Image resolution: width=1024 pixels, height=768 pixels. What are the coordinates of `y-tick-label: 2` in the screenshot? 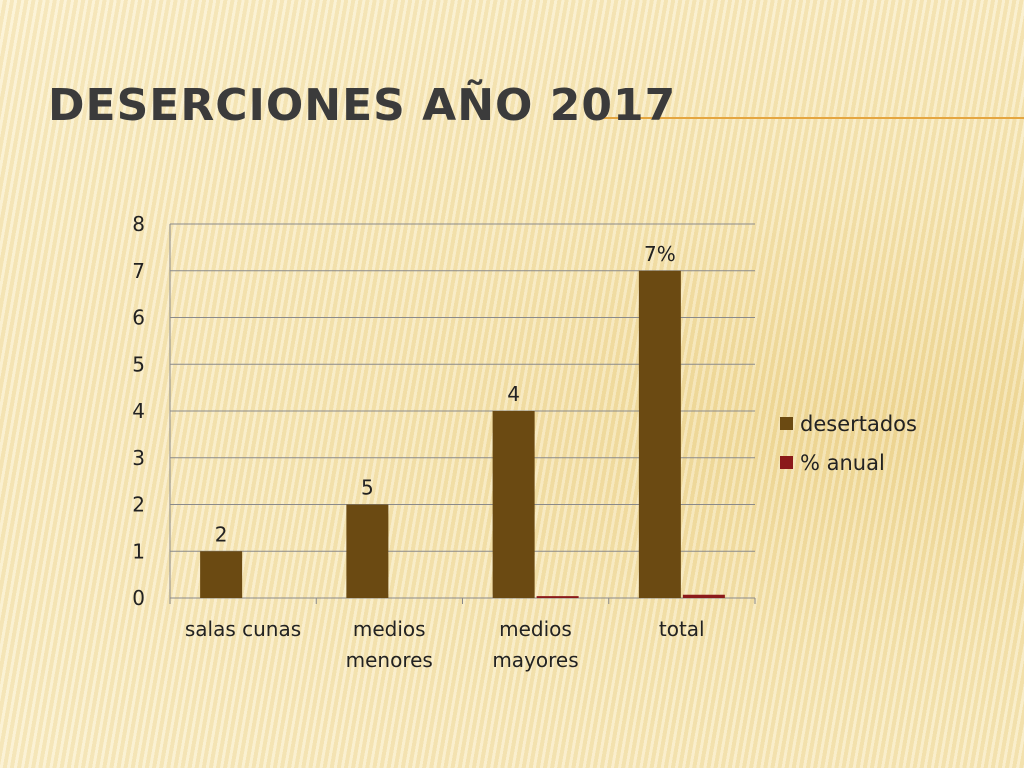 It's located at (138, 505).